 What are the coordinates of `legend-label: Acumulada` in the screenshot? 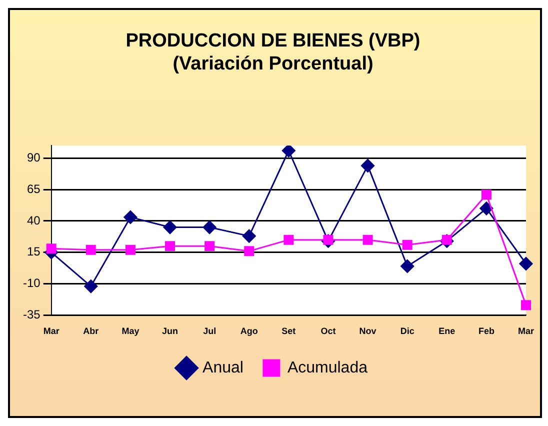 It's located at (327, 367).